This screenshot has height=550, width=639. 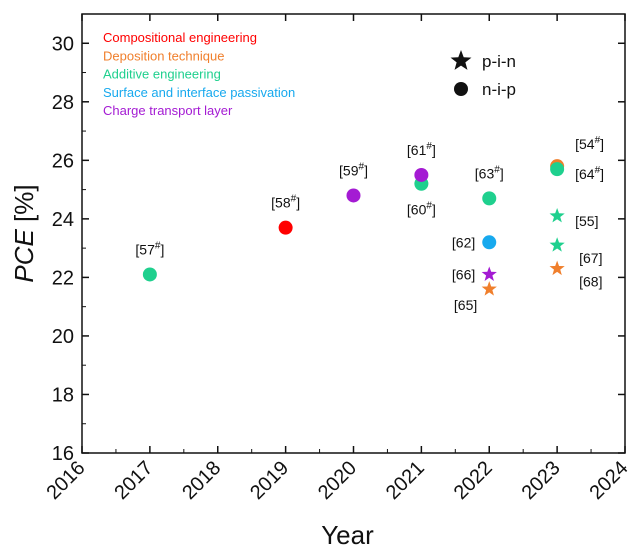 What do you see at coordinates (66, 480) in the screenshot?
I see `x-tick-label: 2016` at bounding box center [66, 480].